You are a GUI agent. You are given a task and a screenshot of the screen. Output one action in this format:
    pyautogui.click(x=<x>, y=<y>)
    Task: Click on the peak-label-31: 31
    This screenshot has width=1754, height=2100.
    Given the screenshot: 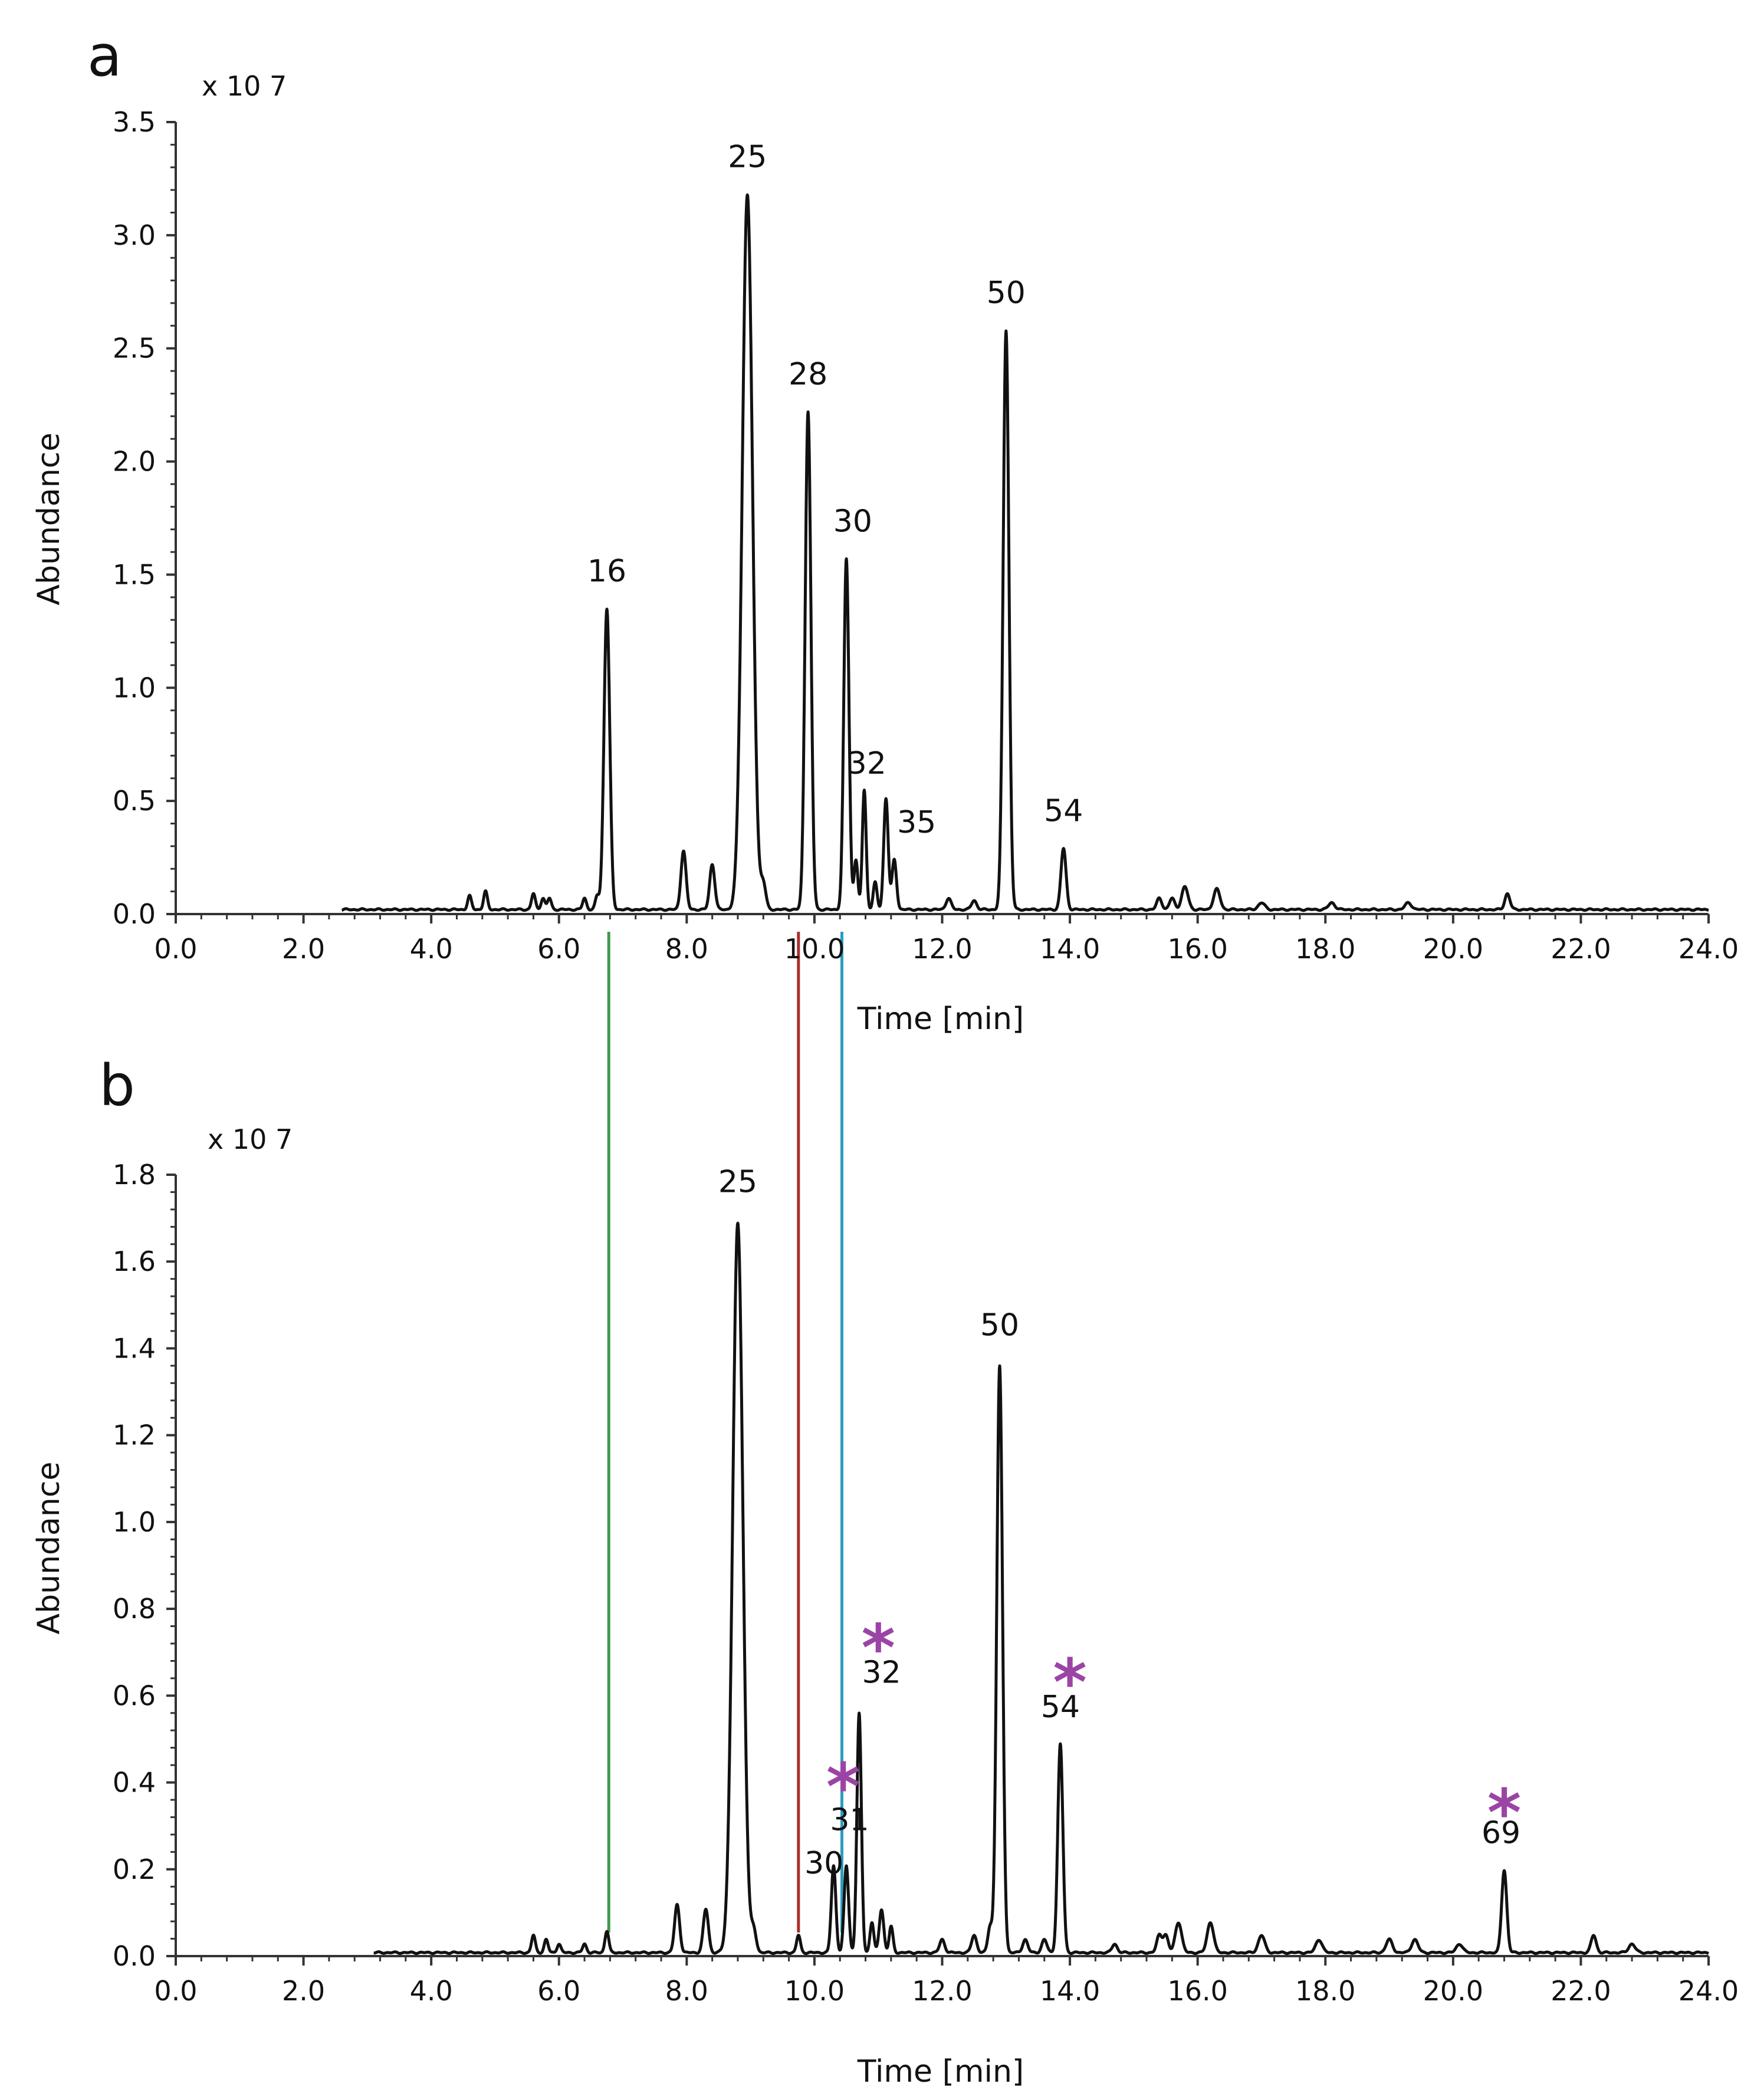 What is the action you would take?
    pyautogui.click(x=849, y=1820)
    